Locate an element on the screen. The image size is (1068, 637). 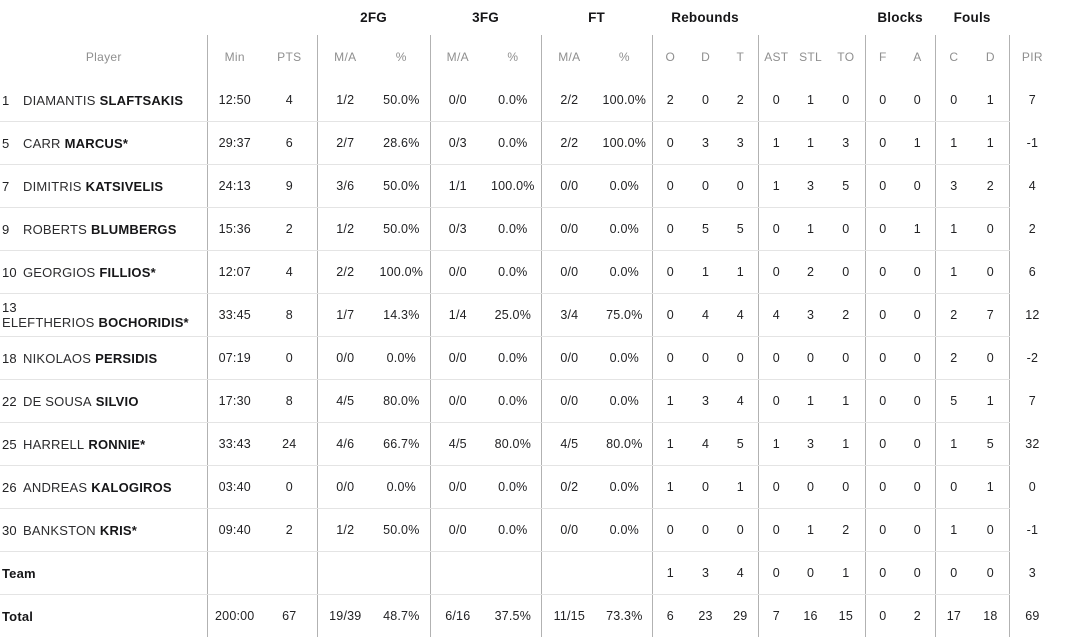
player-last-name: MARCUS* is located at coordinates (97, 143).